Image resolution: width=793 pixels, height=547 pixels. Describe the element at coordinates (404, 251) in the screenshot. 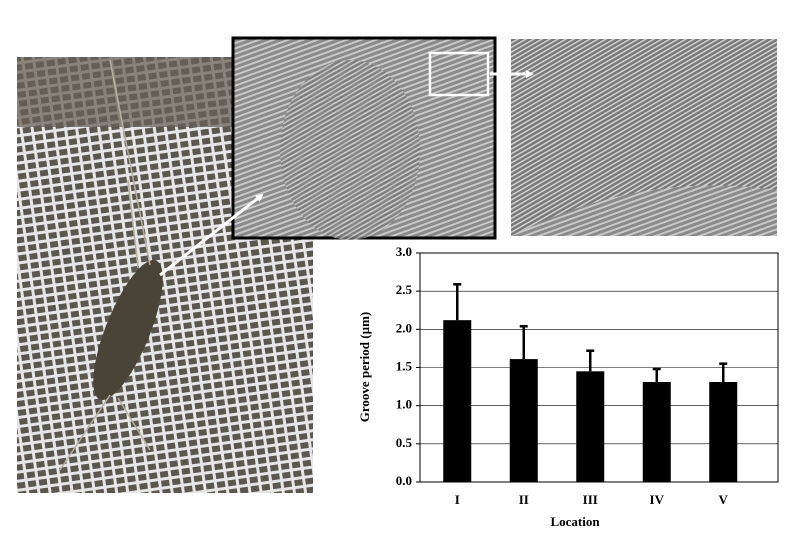

I see `y-tick-label: 3.0` at that location.